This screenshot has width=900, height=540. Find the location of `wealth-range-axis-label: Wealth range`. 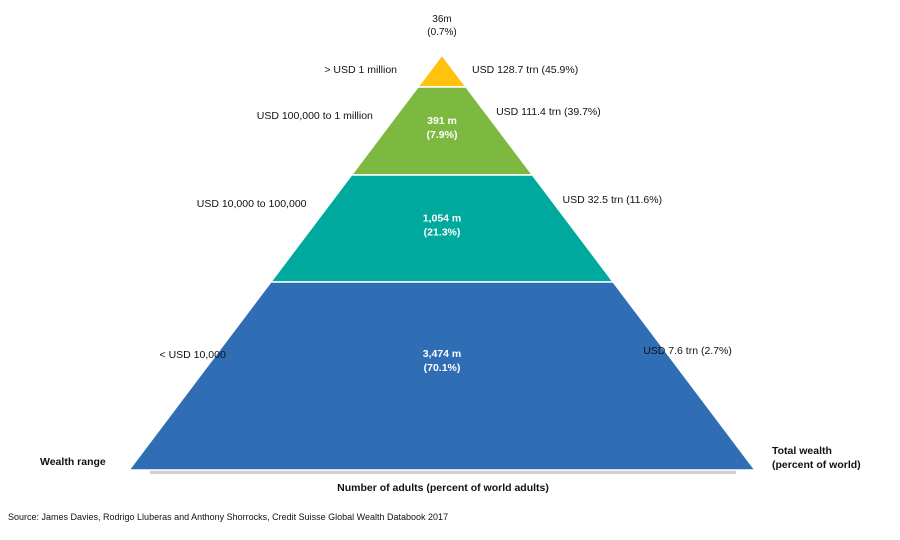

wealth-range-axis-label: Wealth range is located at coordinates (73, 462).